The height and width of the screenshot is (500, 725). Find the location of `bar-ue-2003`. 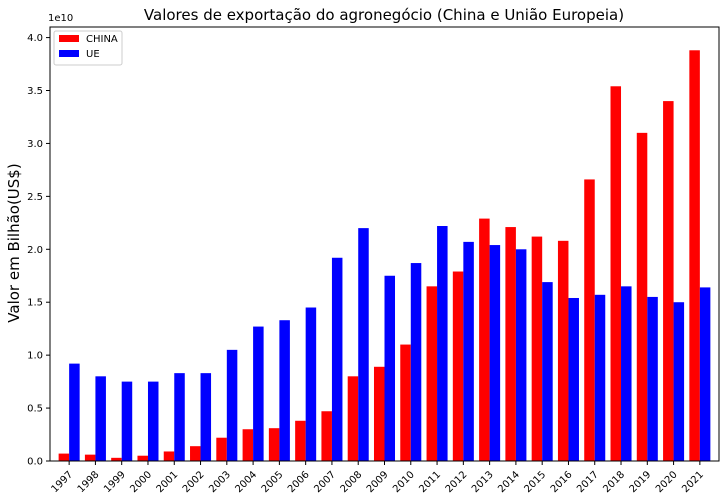

bar-ue-2003 is located at coordinates (232, 405).